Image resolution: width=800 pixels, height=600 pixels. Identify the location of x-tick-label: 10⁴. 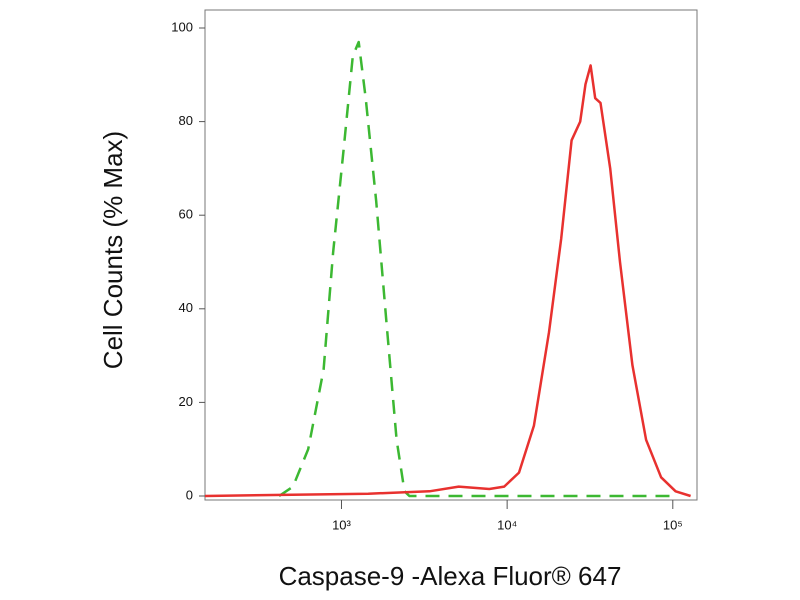
(507, 524).